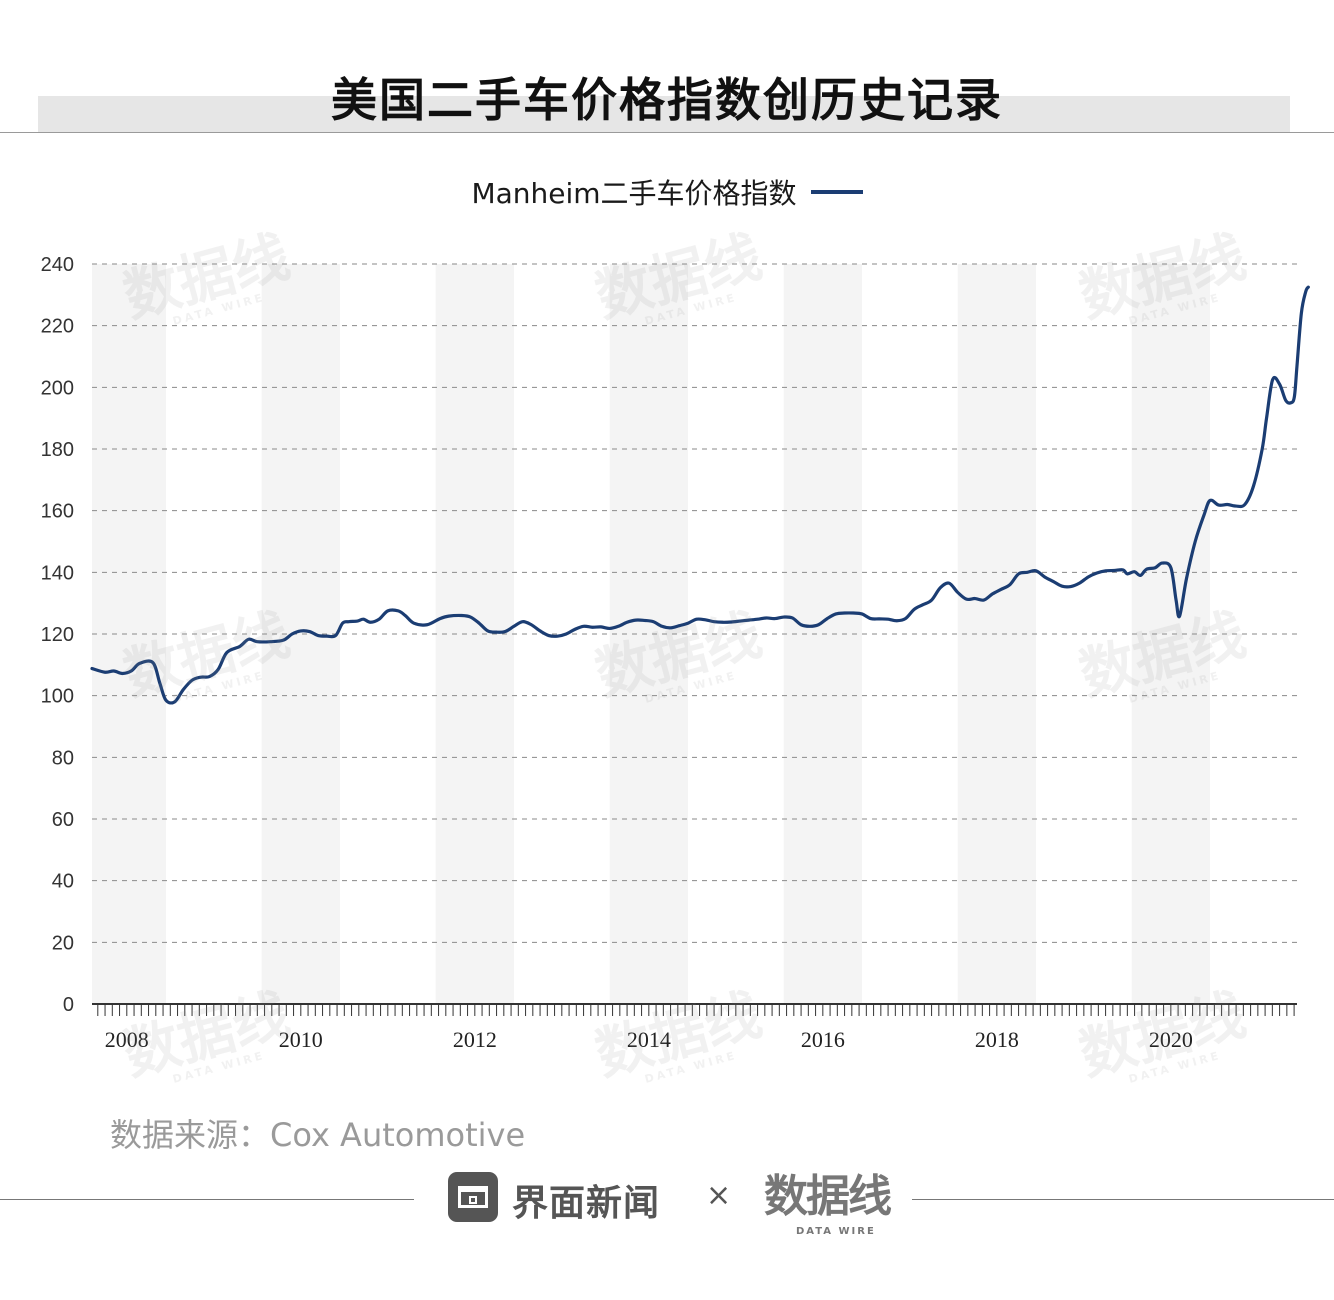 This screenshot has width=1334, height=1300. Describe the element at coordinates (828, 1196) in the screenshot. I see `datawire-logo: 数据线` at that location.